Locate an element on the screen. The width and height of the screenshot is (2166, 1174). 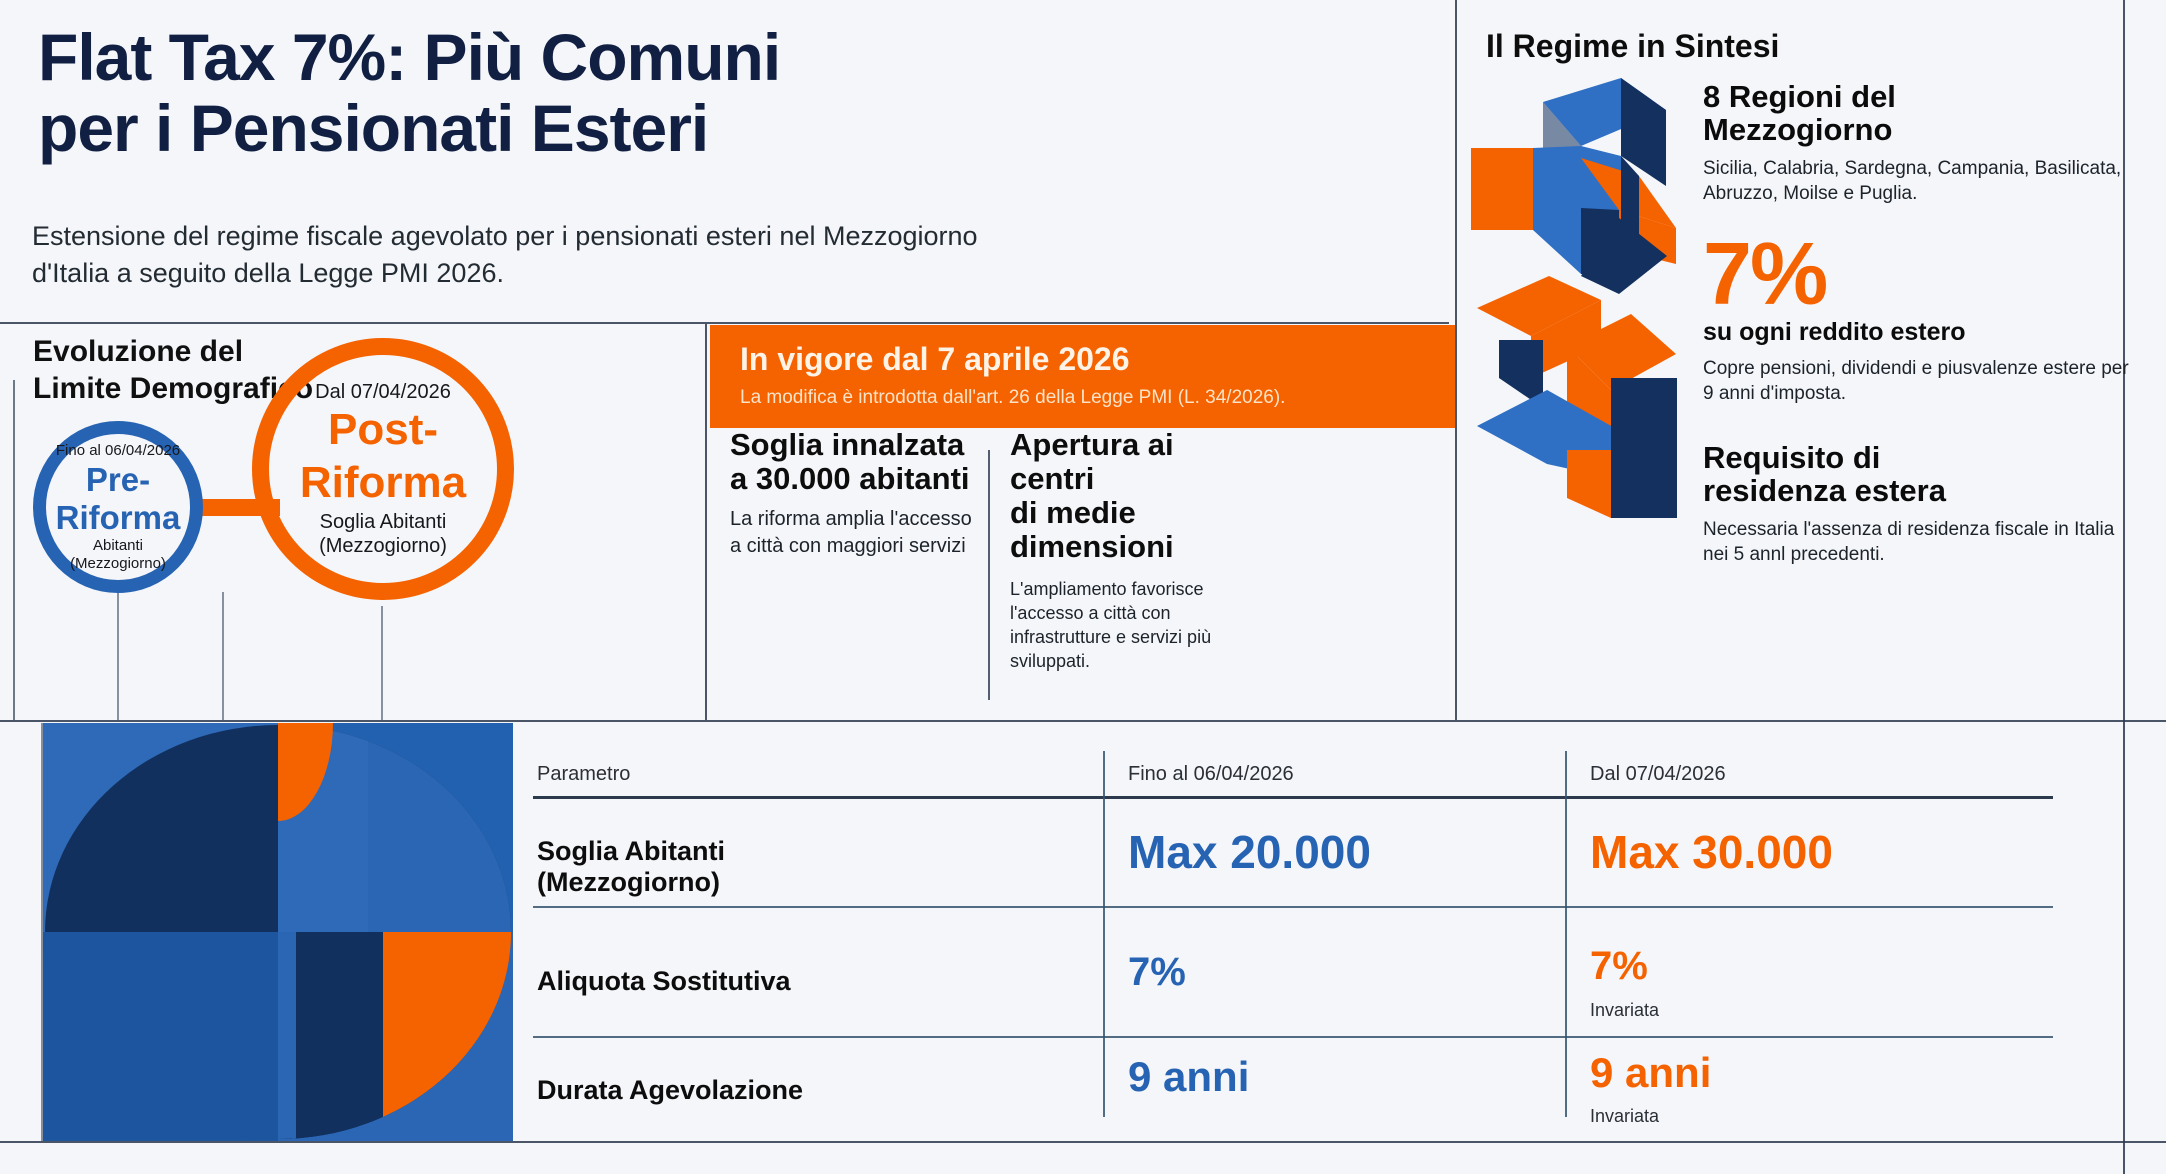
title-line-2: per i Pensionati Esteri is located at coordinates (373, 128).